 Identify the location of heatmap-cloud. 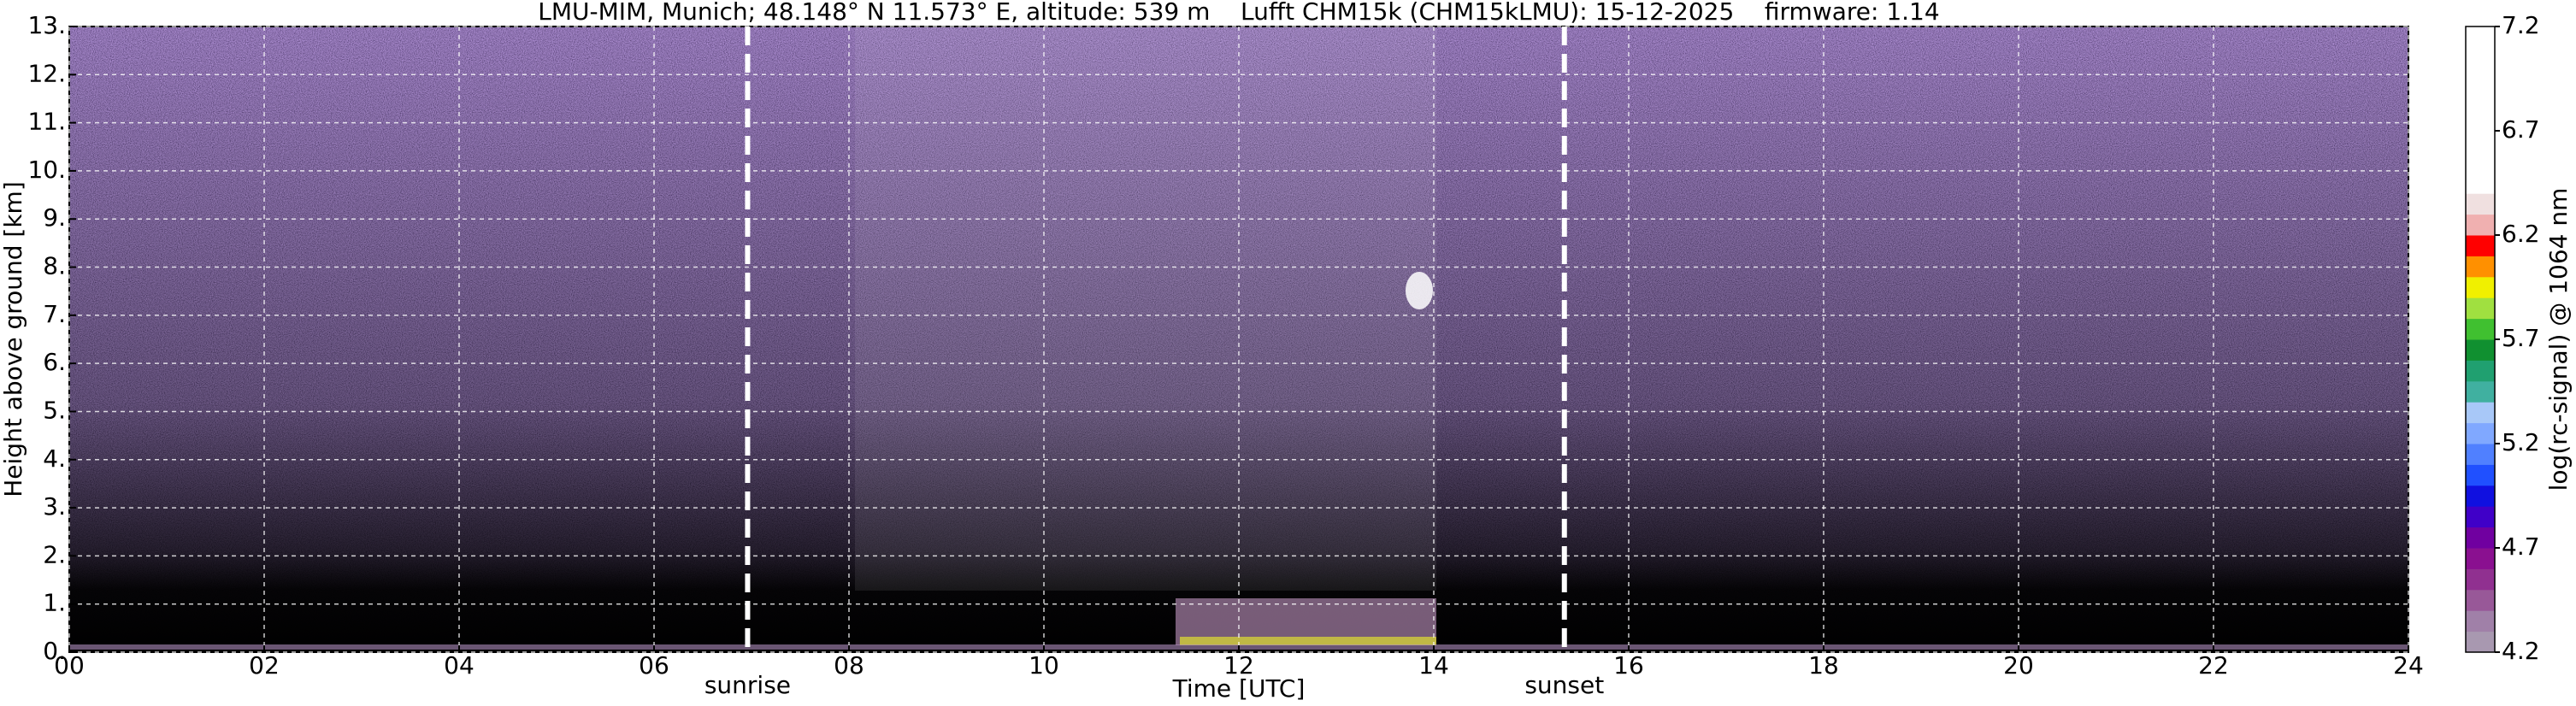
(1419, 290).